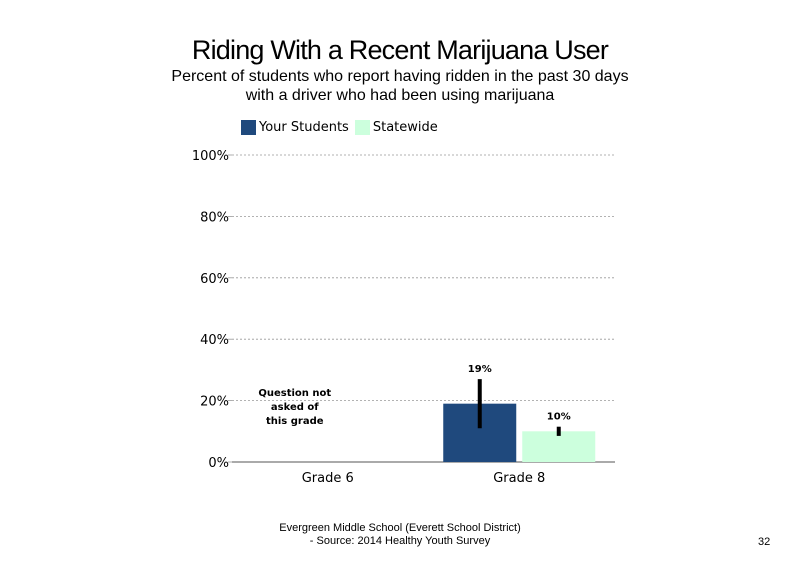  What do you see at coordinates (218, 463) in the screenshot?
I see `y-tick-label: 0%` at bounding box center [218, 463].